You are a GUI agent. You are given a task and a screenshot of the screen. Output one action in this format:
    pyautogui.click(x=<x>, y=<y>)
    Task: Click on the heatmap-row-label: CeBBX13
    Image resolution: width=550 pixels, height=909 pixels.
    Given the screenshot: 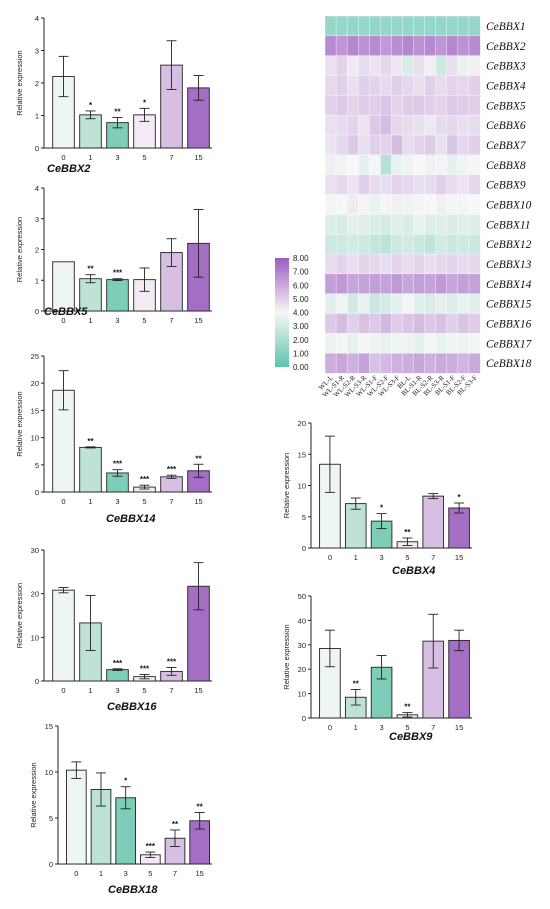 What is the action you would take?
    pyautogui.click(x=509, y=265)
    